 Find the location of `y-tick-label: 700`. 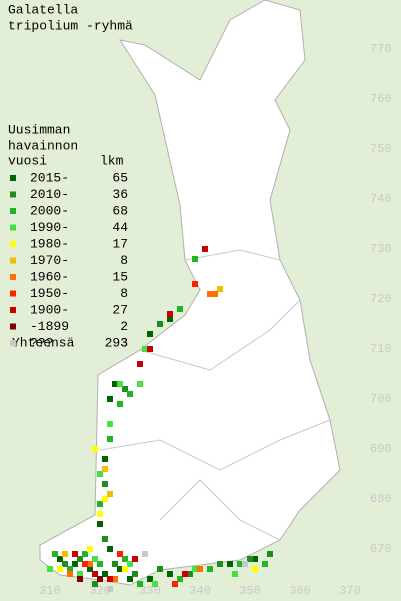

y-tick-label: 700 is located at coordinates (381, 399).